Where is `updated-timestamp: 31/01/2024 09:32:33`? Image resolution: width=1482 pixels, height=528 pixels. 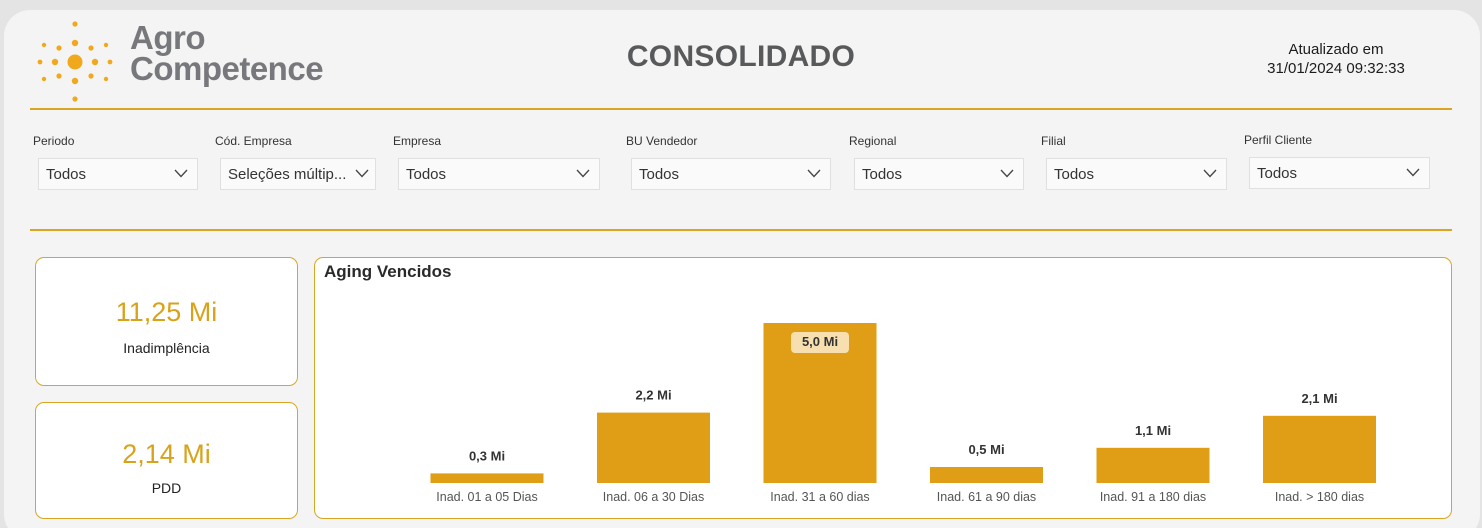
updated-timestamp: 31/01/2024 09:32:33 is located at coordinates (1336, 68).